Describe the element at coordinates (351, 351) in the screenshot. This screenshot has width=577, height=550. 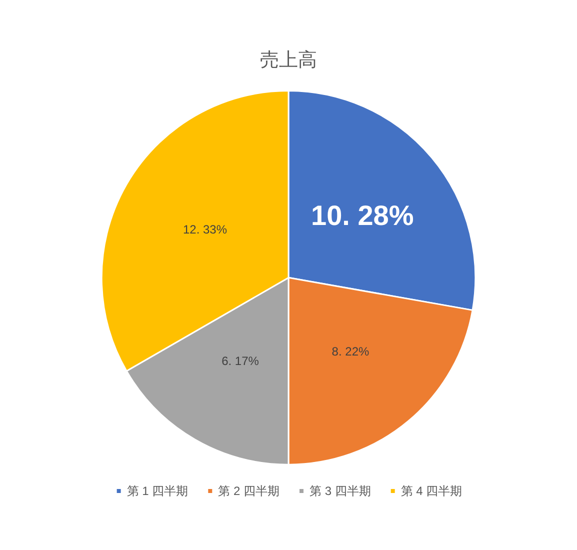
I see `data-label: 8. 22%` at that location.